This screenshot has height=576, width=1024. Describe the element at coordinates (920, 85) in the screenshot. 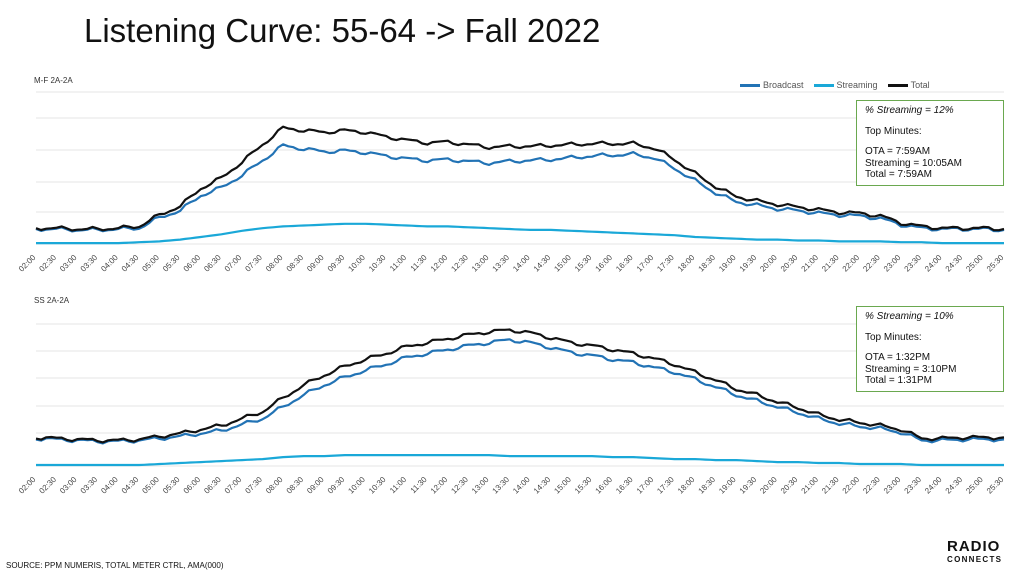

I see `legend-label-total: Total` at that location.